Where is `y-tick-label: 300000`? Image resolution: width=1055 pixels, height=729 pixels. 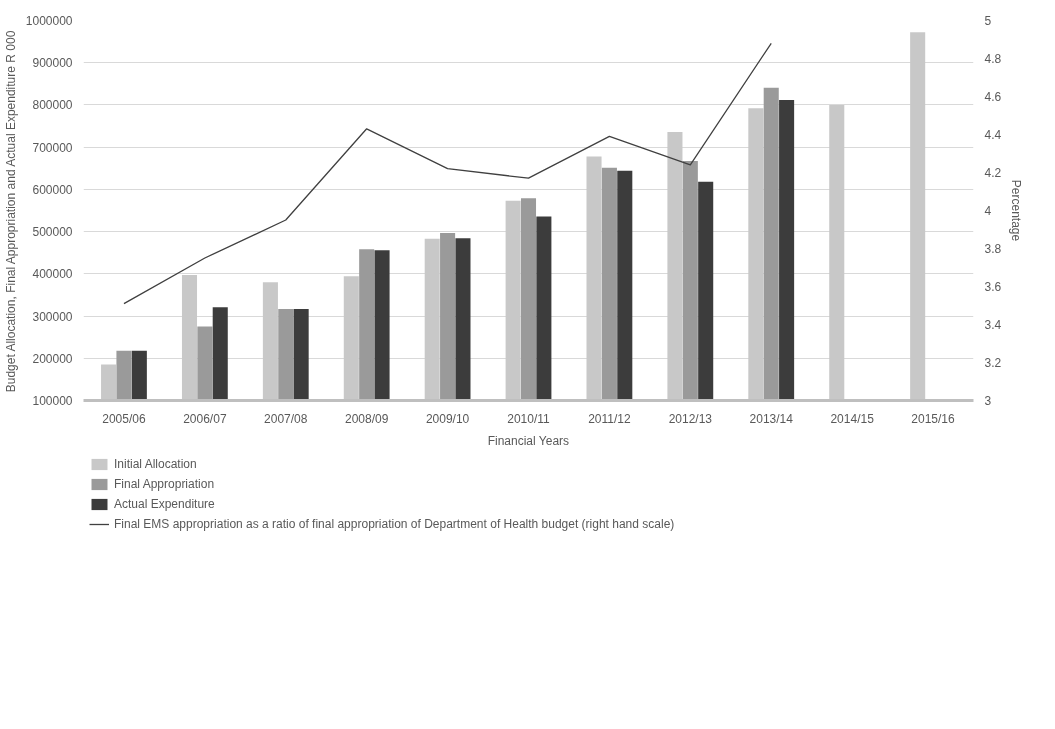 y-tick-label: 300000 is located at coordinates (52, 316).